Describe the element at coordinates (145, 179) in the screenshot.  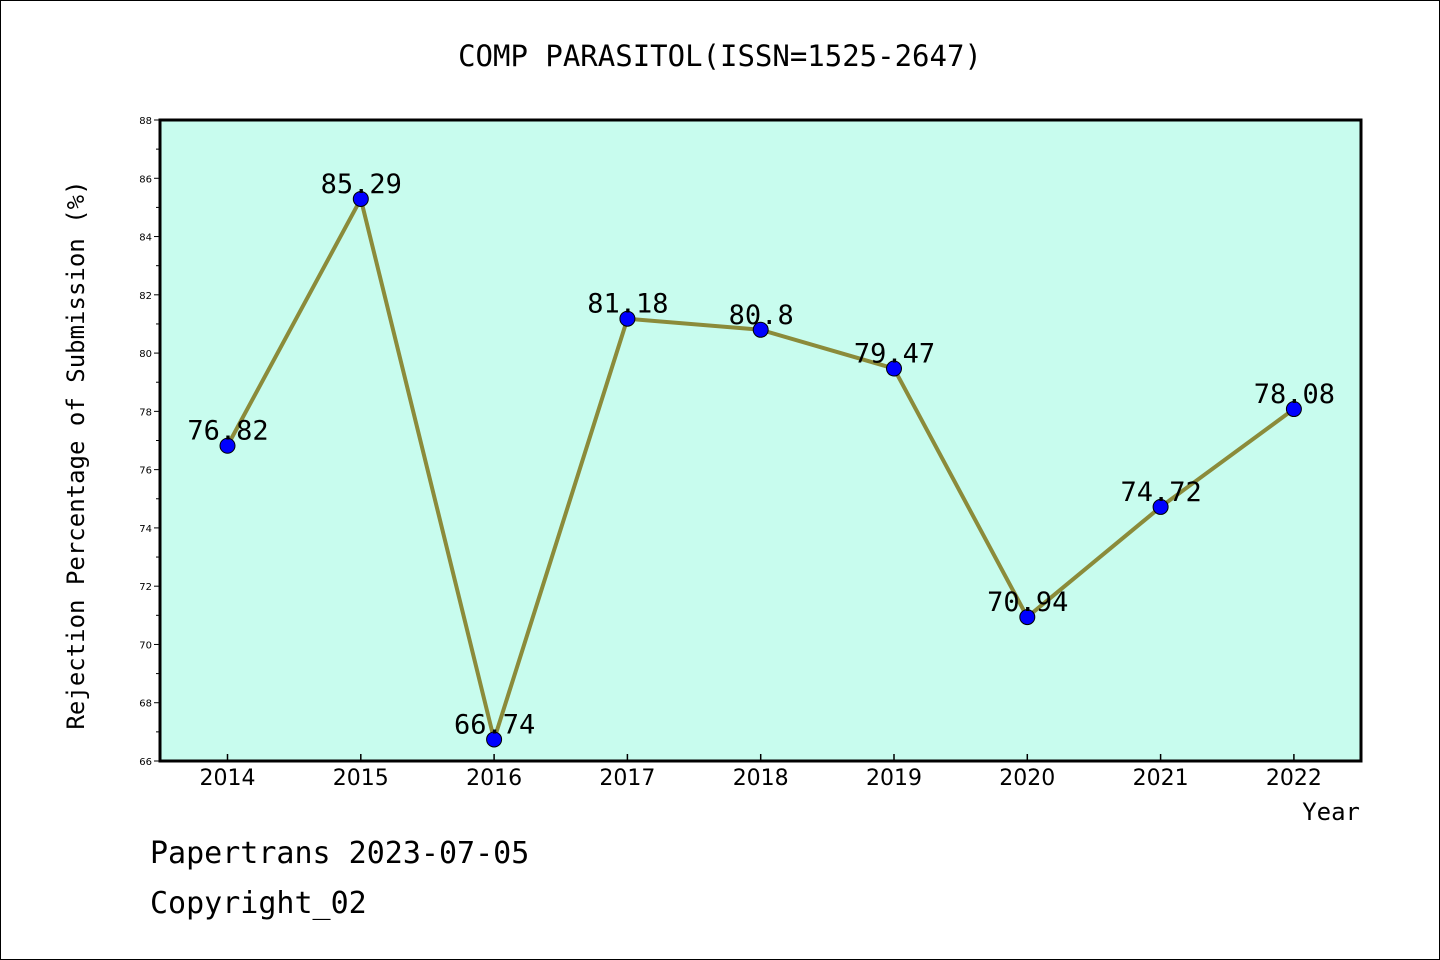
I see `y-tick-label: 86` at that location.